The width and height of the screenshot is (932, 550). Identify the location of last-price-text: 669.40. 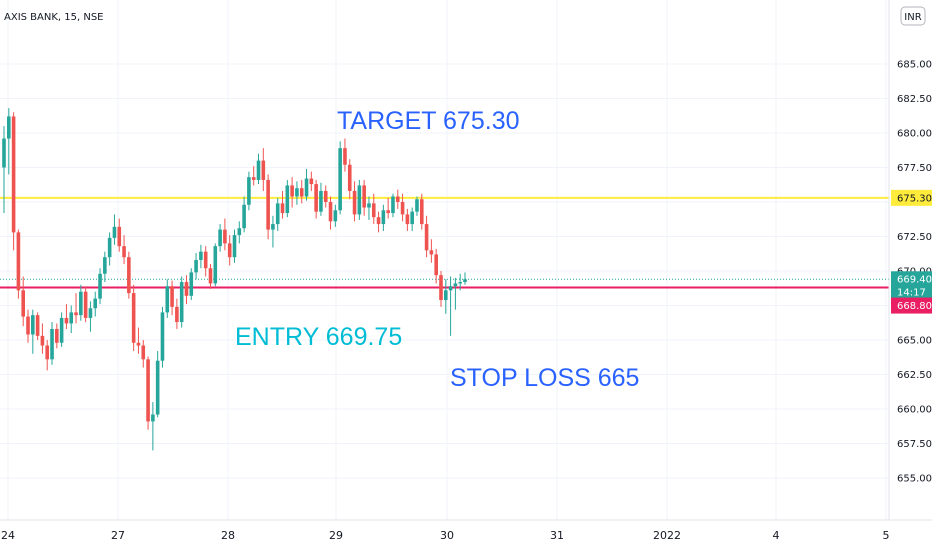
(914, 279).